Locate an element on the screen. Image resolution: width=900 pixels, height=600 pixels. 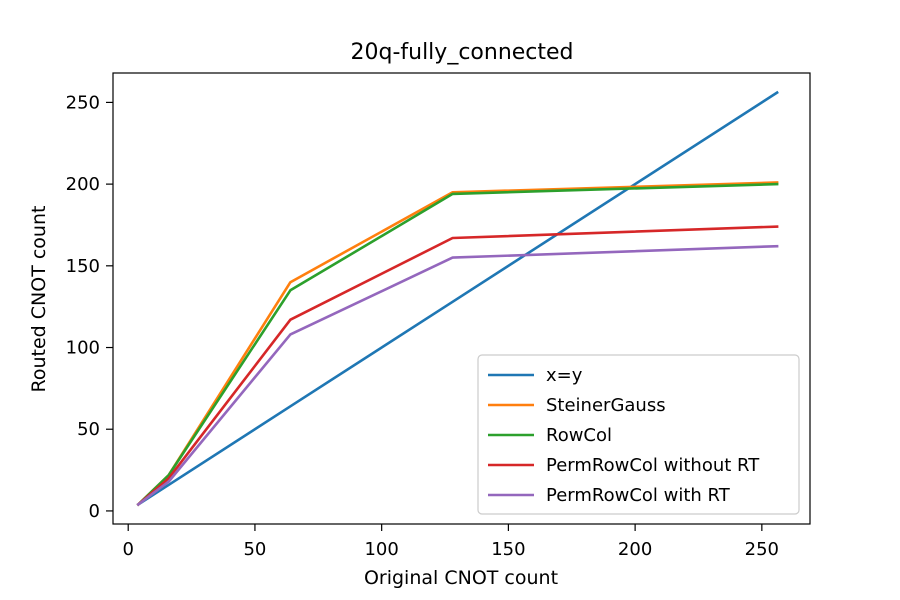
y-tick-label: 250 is located at coordinates (83, 102).